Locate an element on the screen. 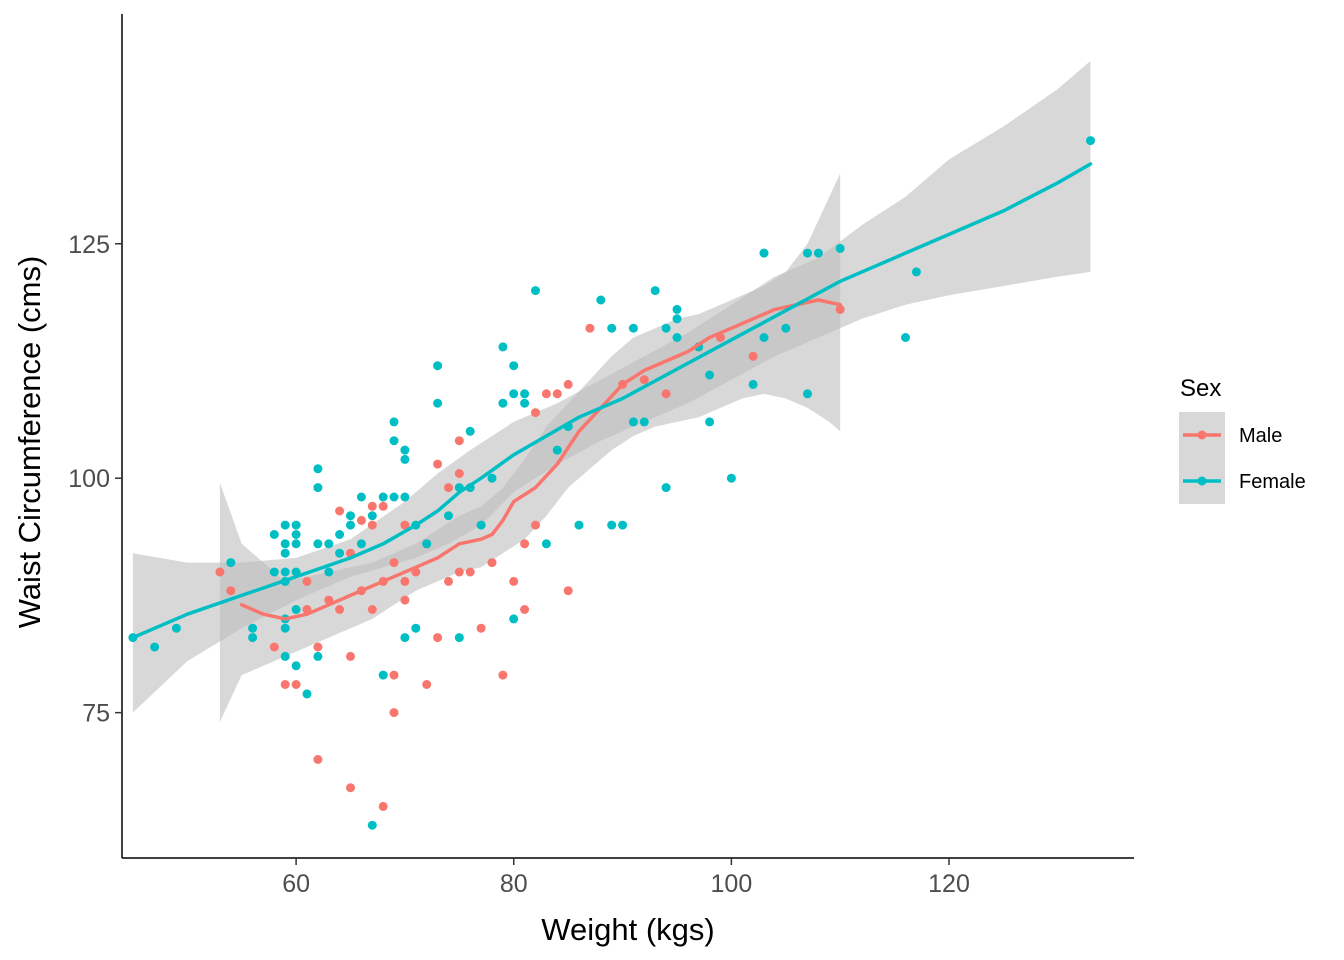 Image resolution: width=1344 pixels, height=960 pixels. x-axis-ticks: 60 80 100 120 is located at coordinates (626, 878).